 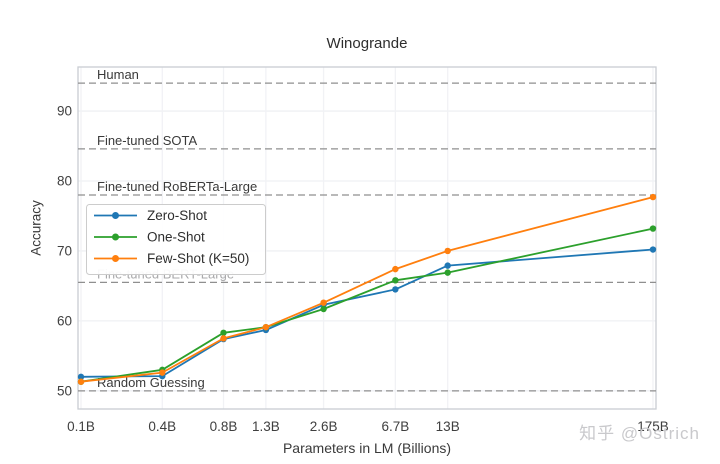 I want to click on reference-line-label: Fine-tuned SOTA, so click(x=147, y=140).